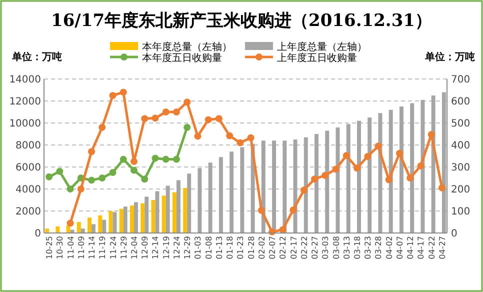 Image resolution: width=483 pixels, height=292 pixels. What do you see at coordinates (460, 190) in the screenshot?
I see `y2-tick-label: 200` at bounding box center [460, 190].